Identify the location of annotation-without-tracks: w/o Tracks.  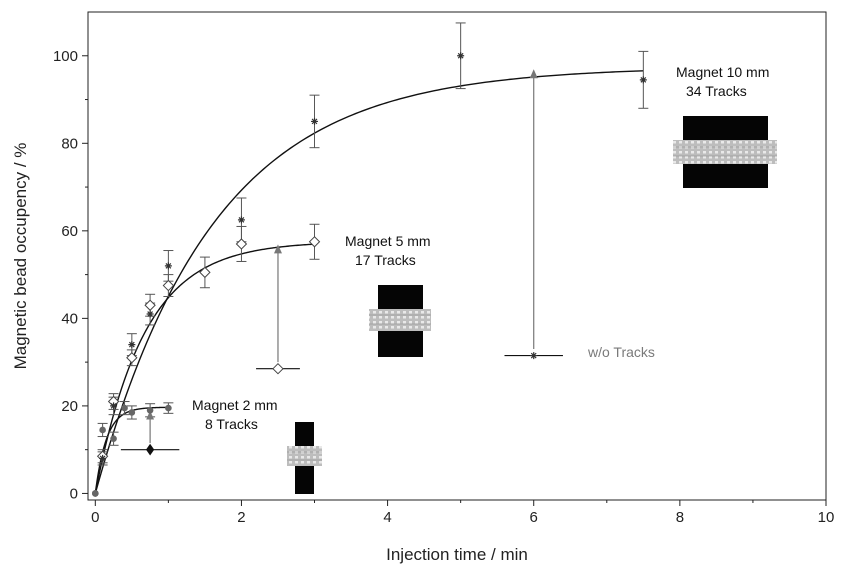
(621, 352).